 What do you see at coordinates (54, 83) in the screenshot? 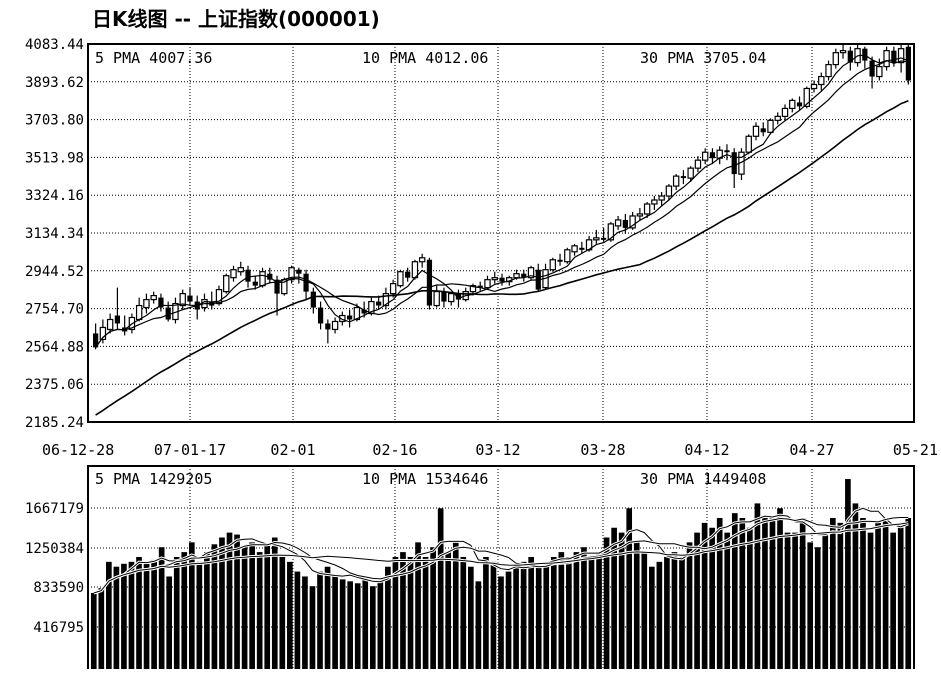
I see `price-y-tick-label: 3893.62` at bounding box center [54, 83].